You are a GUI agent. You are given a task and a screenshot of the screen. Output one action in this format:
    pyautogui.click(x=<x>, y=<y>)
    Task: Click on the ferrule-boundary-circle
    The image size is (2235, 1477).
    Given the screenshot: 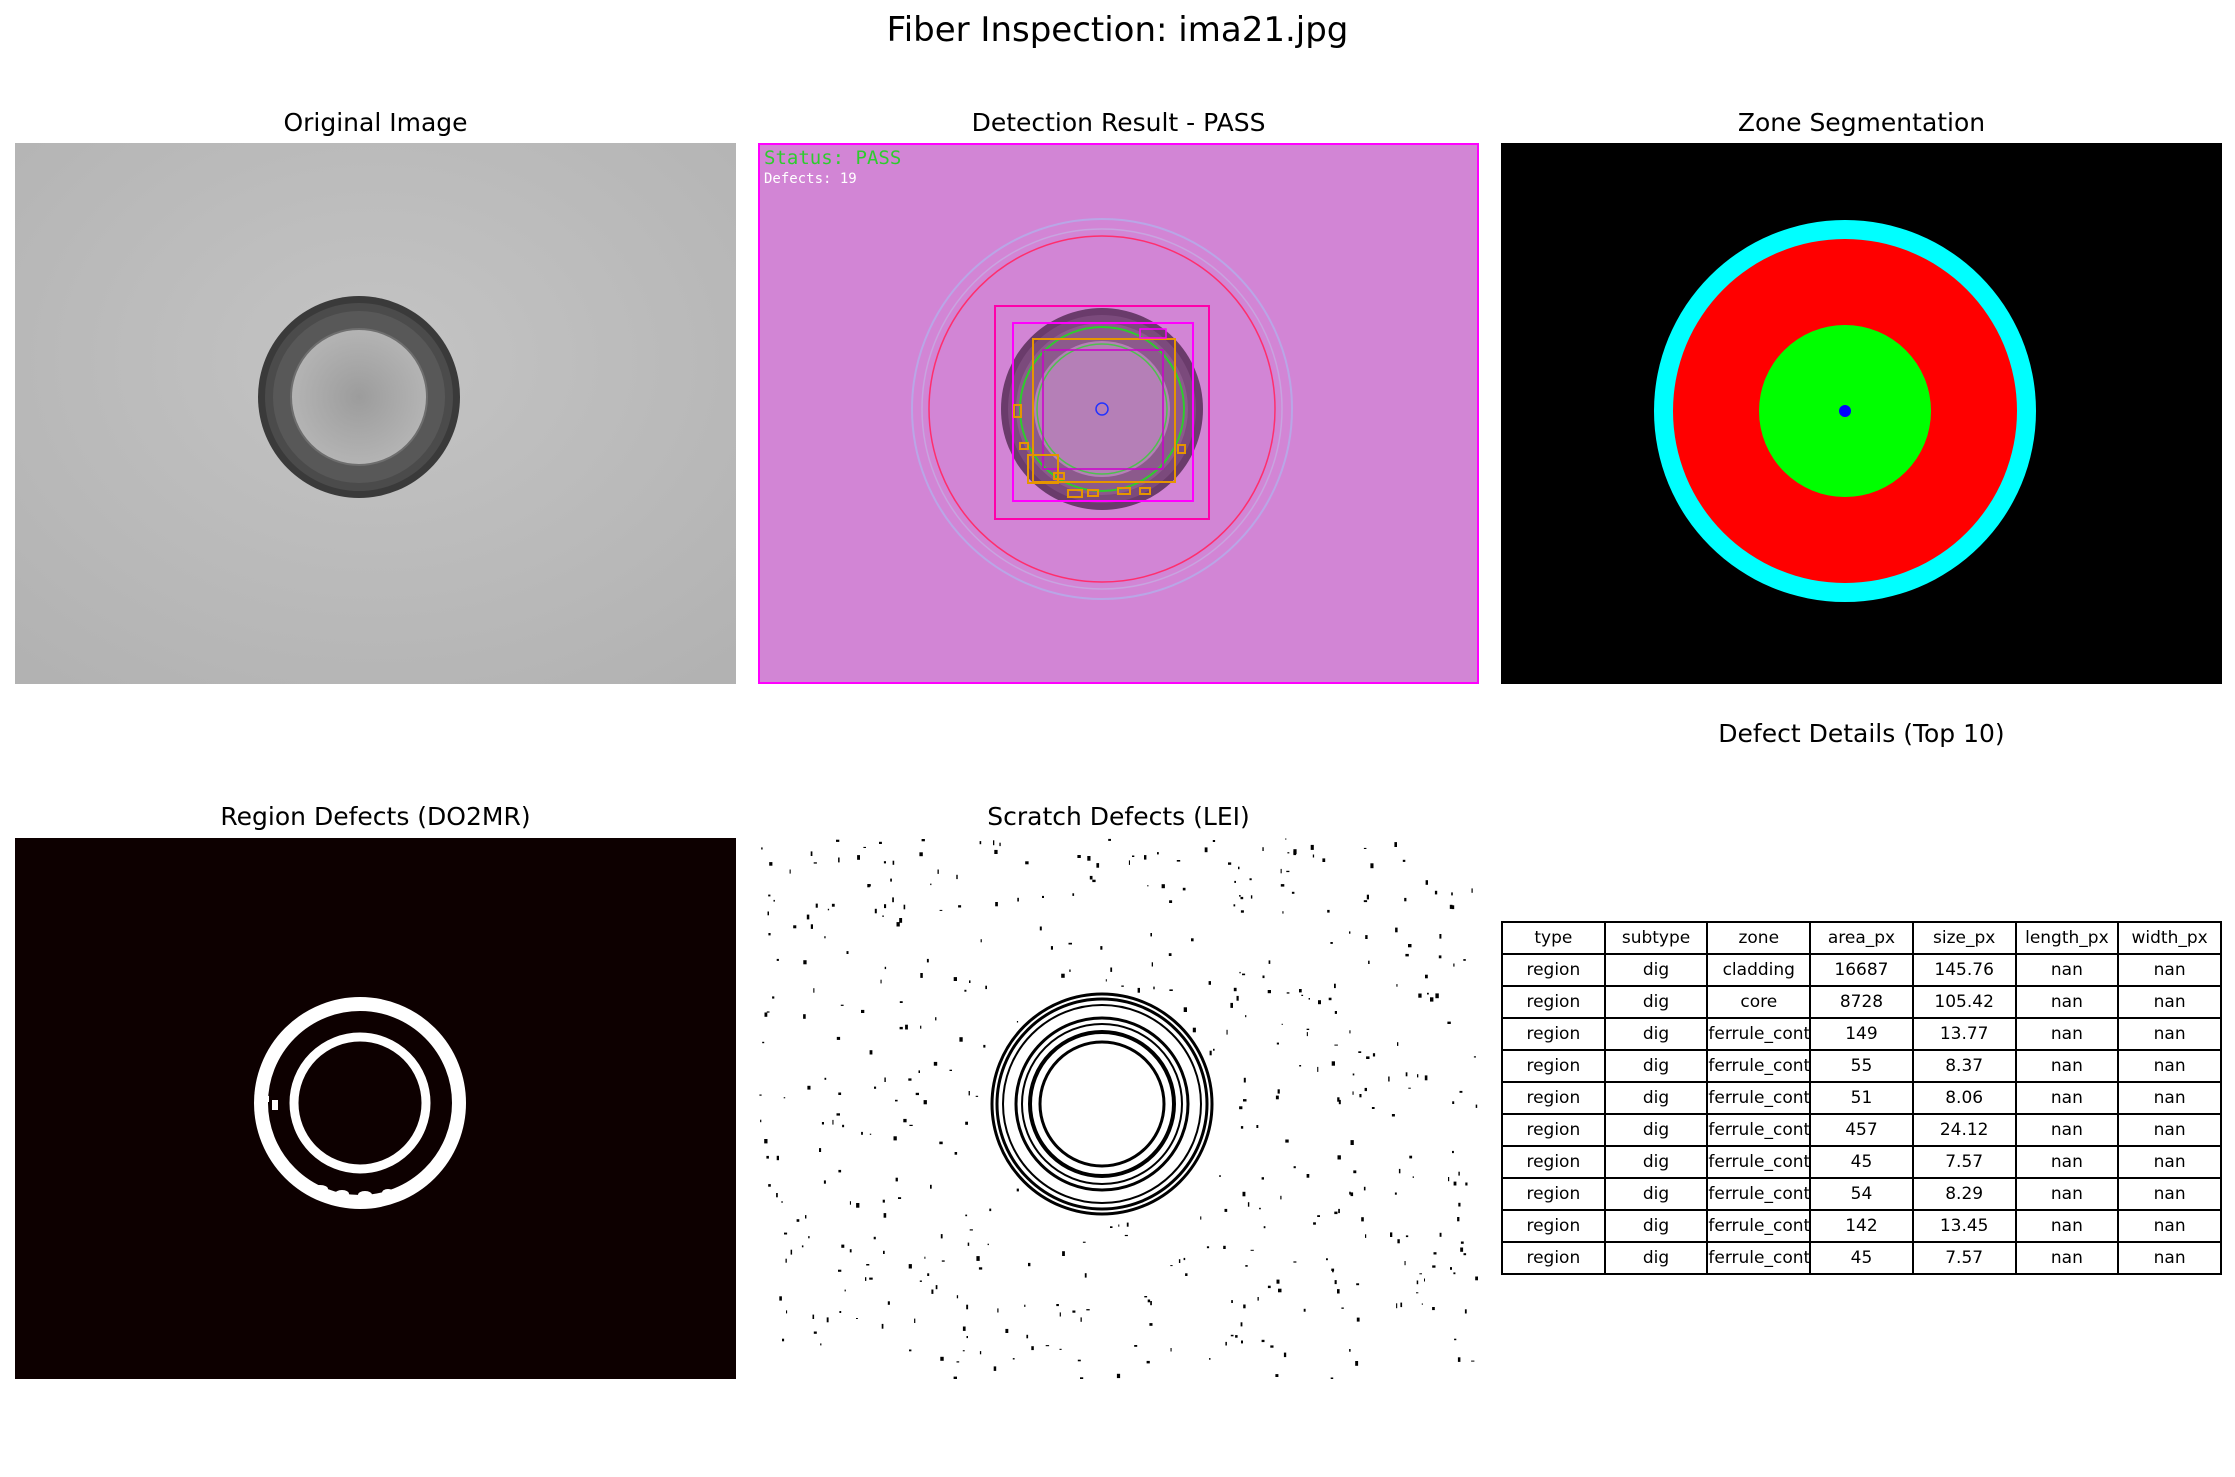 What is the action you would take?
    pyautogui.click(x=1102, y=409)
    